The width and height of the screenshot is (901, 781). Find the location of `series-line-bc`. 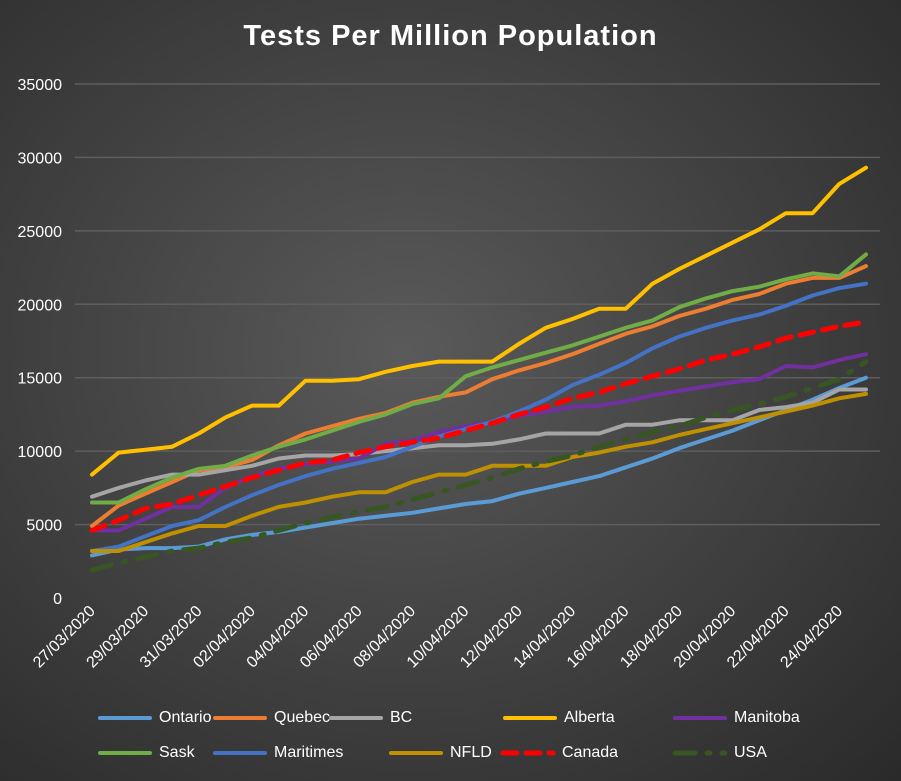

series-line-bc is located at coordinates (479, 443).